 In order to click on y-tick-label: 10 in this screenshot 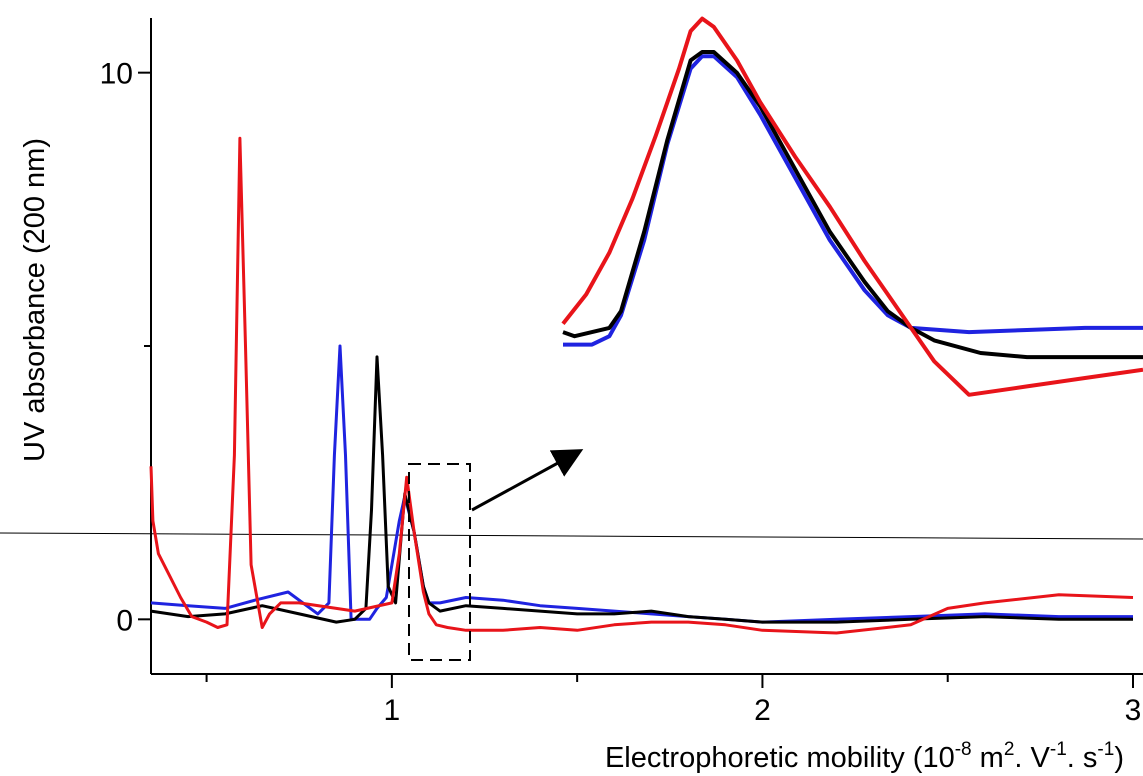, I will do `click(116, 74)`.